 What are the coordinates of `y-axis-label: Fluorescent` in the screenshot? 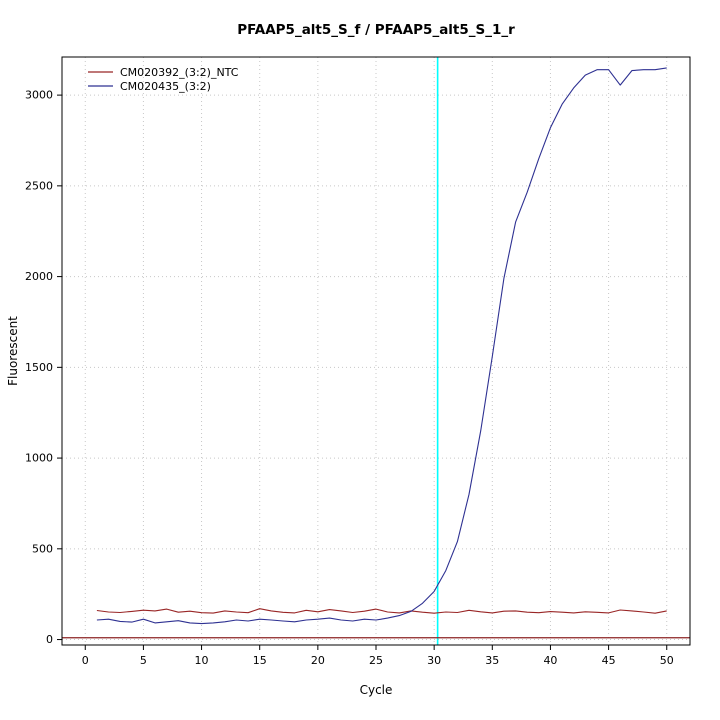 It's located at (13, 351).